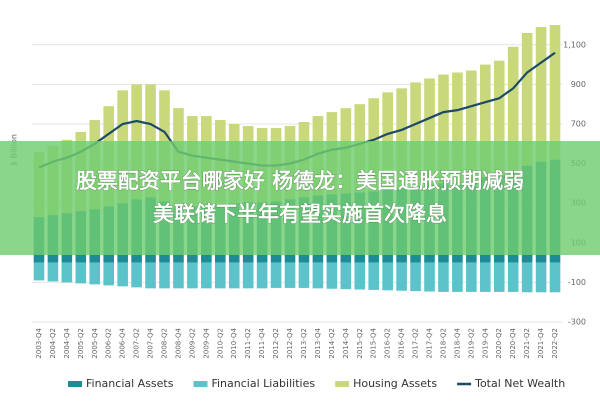 The image size is (600, 404). I want to click on x-tick-label: 2009-Q2, so click(192, 343).